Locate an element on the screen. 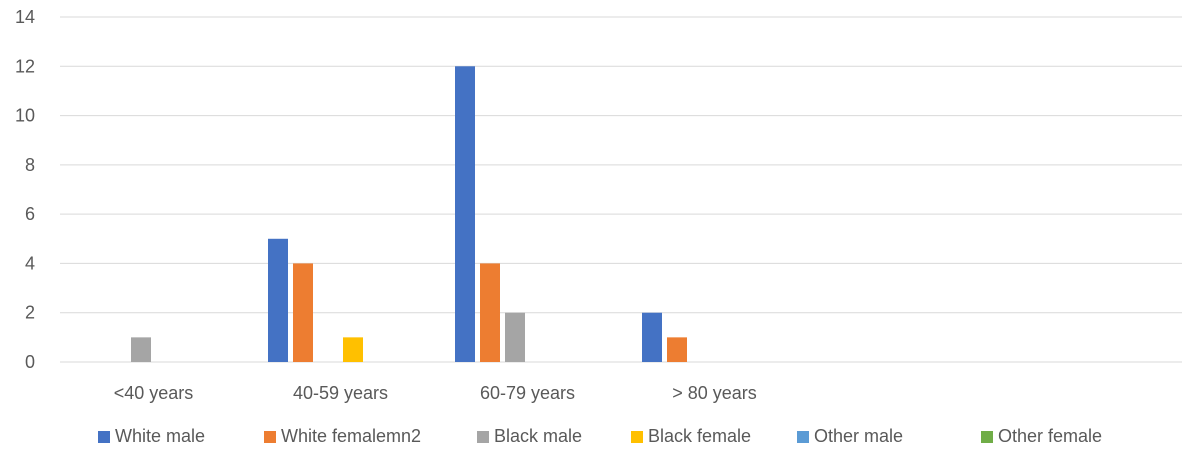 The image size is (1197, 460). legend-item: Other female is located at coordinates (1041, 436).